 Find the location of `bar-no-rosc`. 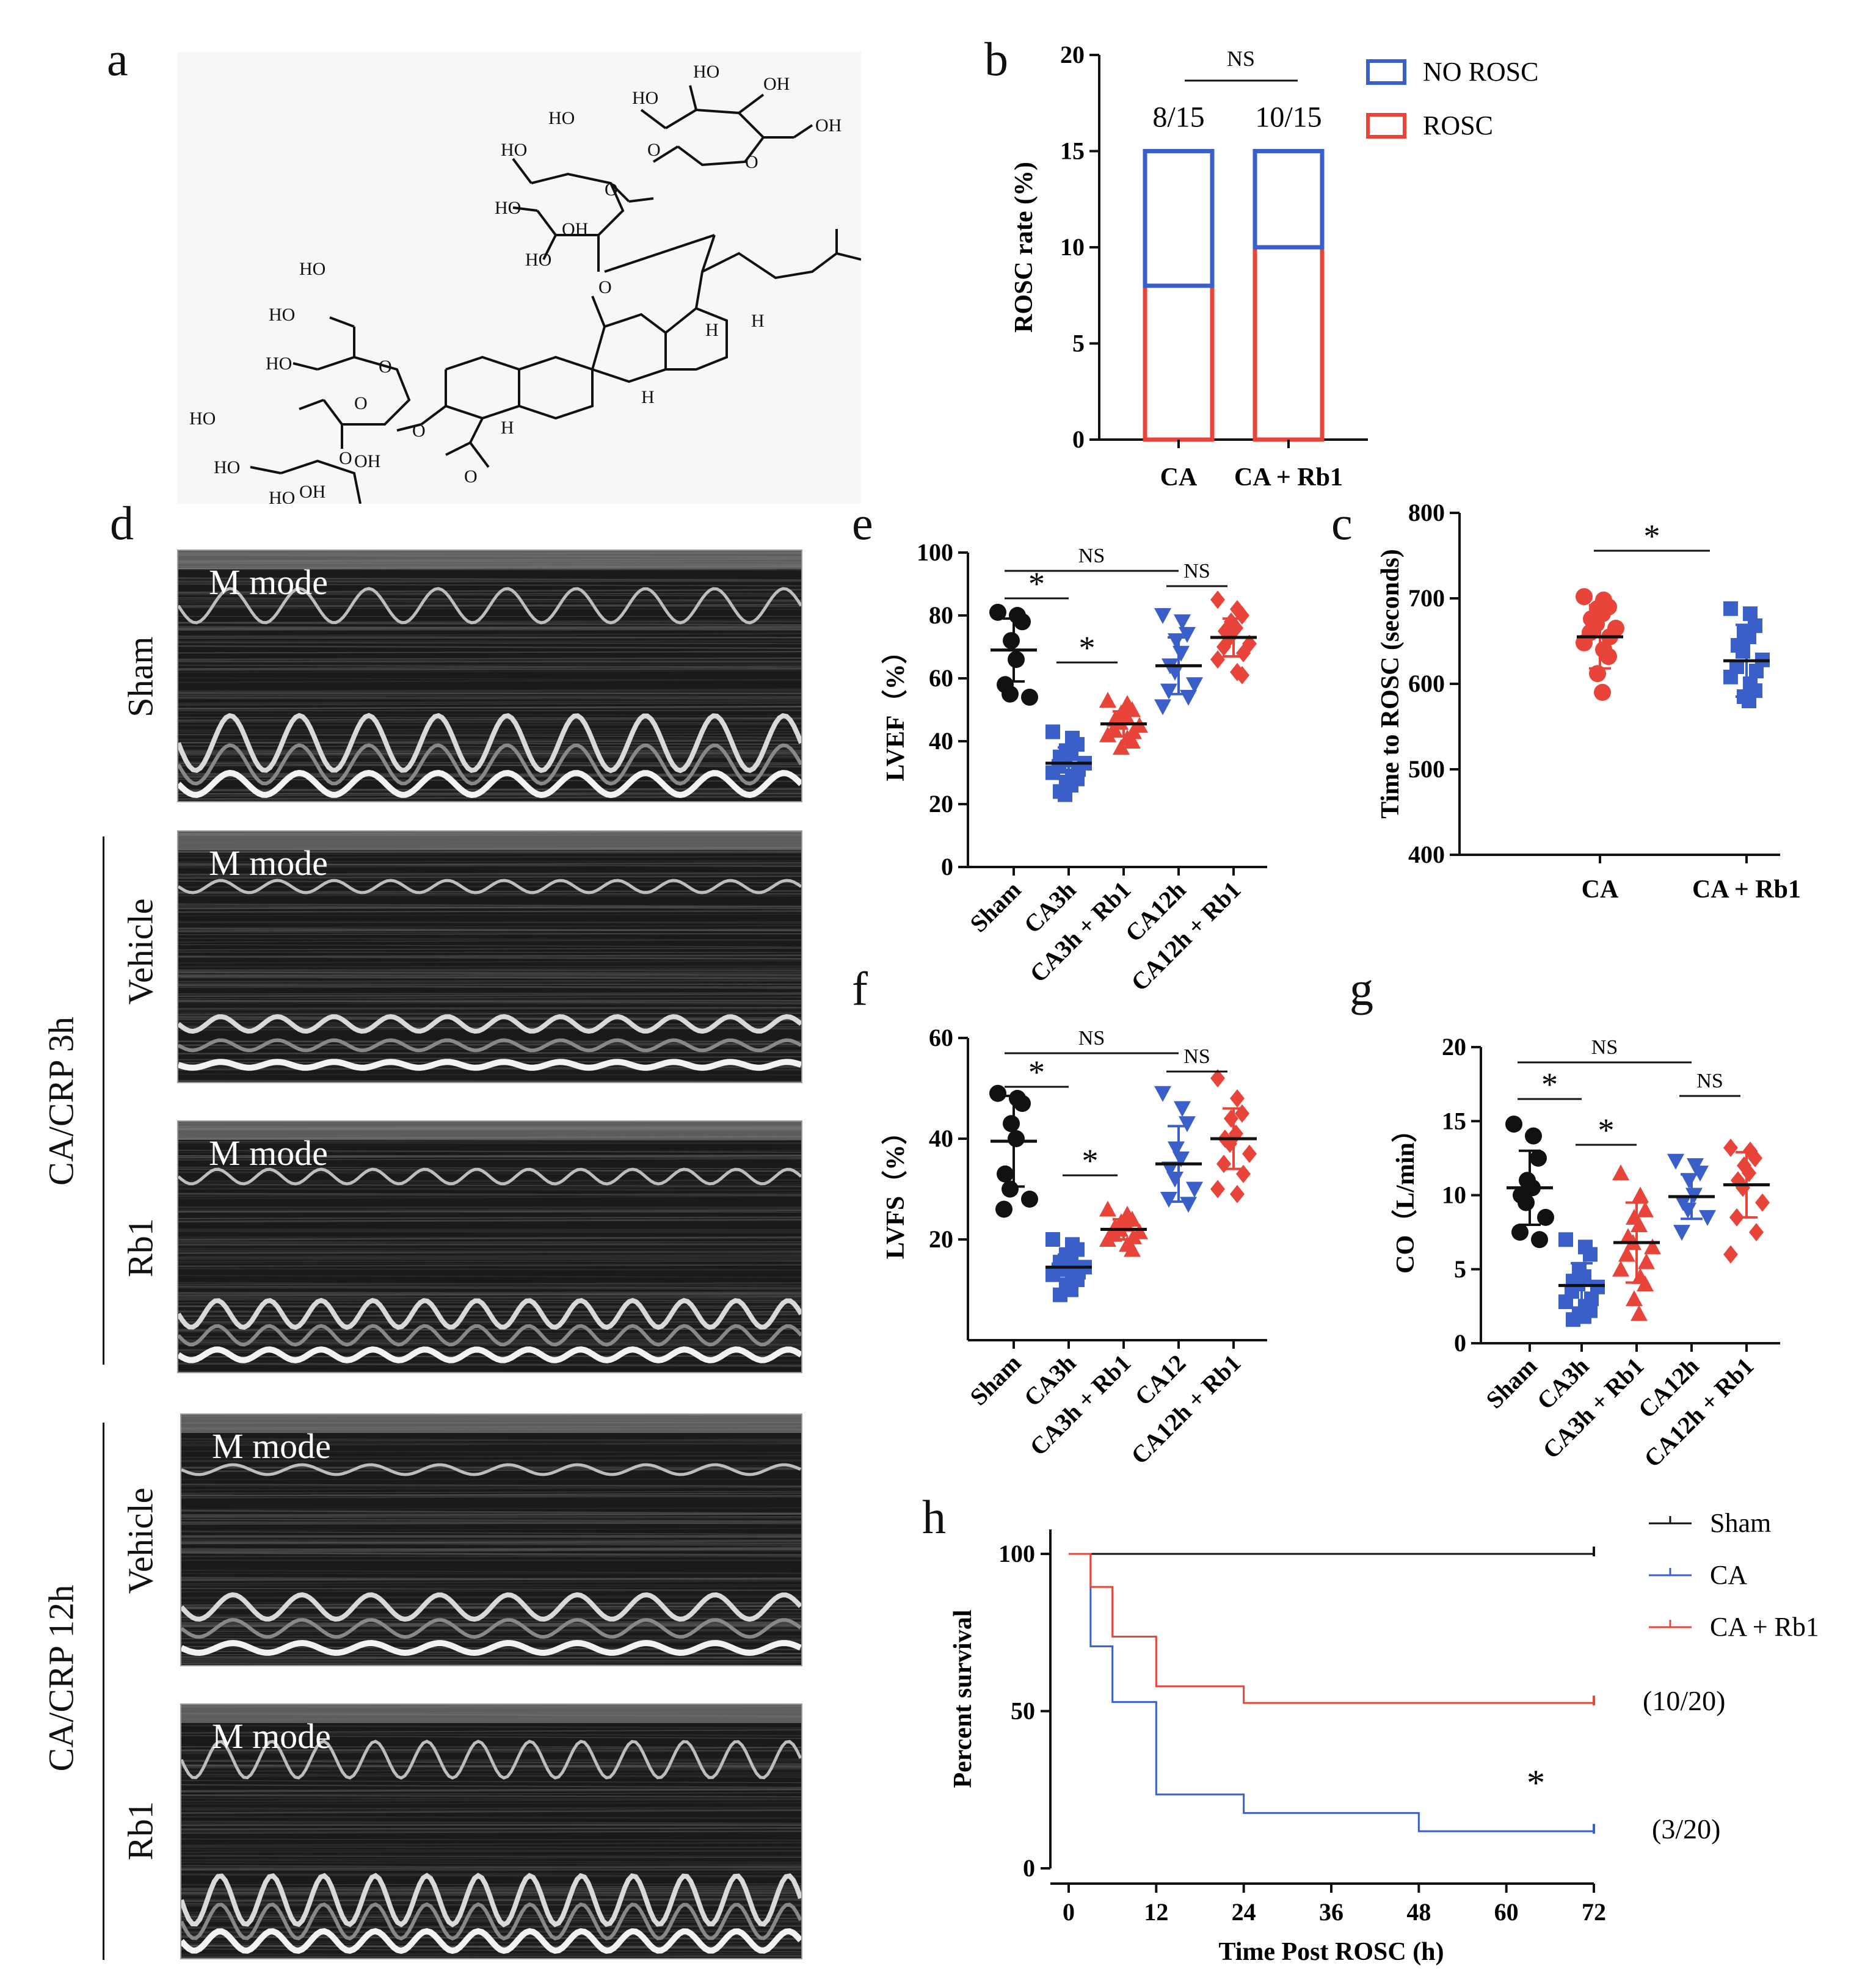

bar-no-rosc is located at coordinates (1289, 199).